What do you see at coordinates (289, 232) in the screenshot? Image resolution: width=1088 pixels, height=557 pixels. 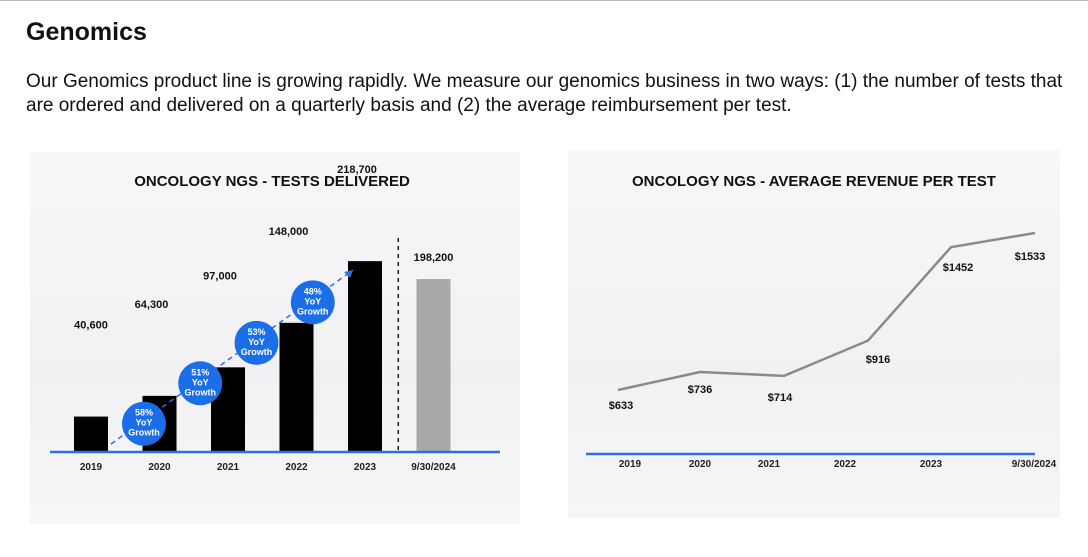 I see `data-label: 148,000` at bounding box center [289, 232].